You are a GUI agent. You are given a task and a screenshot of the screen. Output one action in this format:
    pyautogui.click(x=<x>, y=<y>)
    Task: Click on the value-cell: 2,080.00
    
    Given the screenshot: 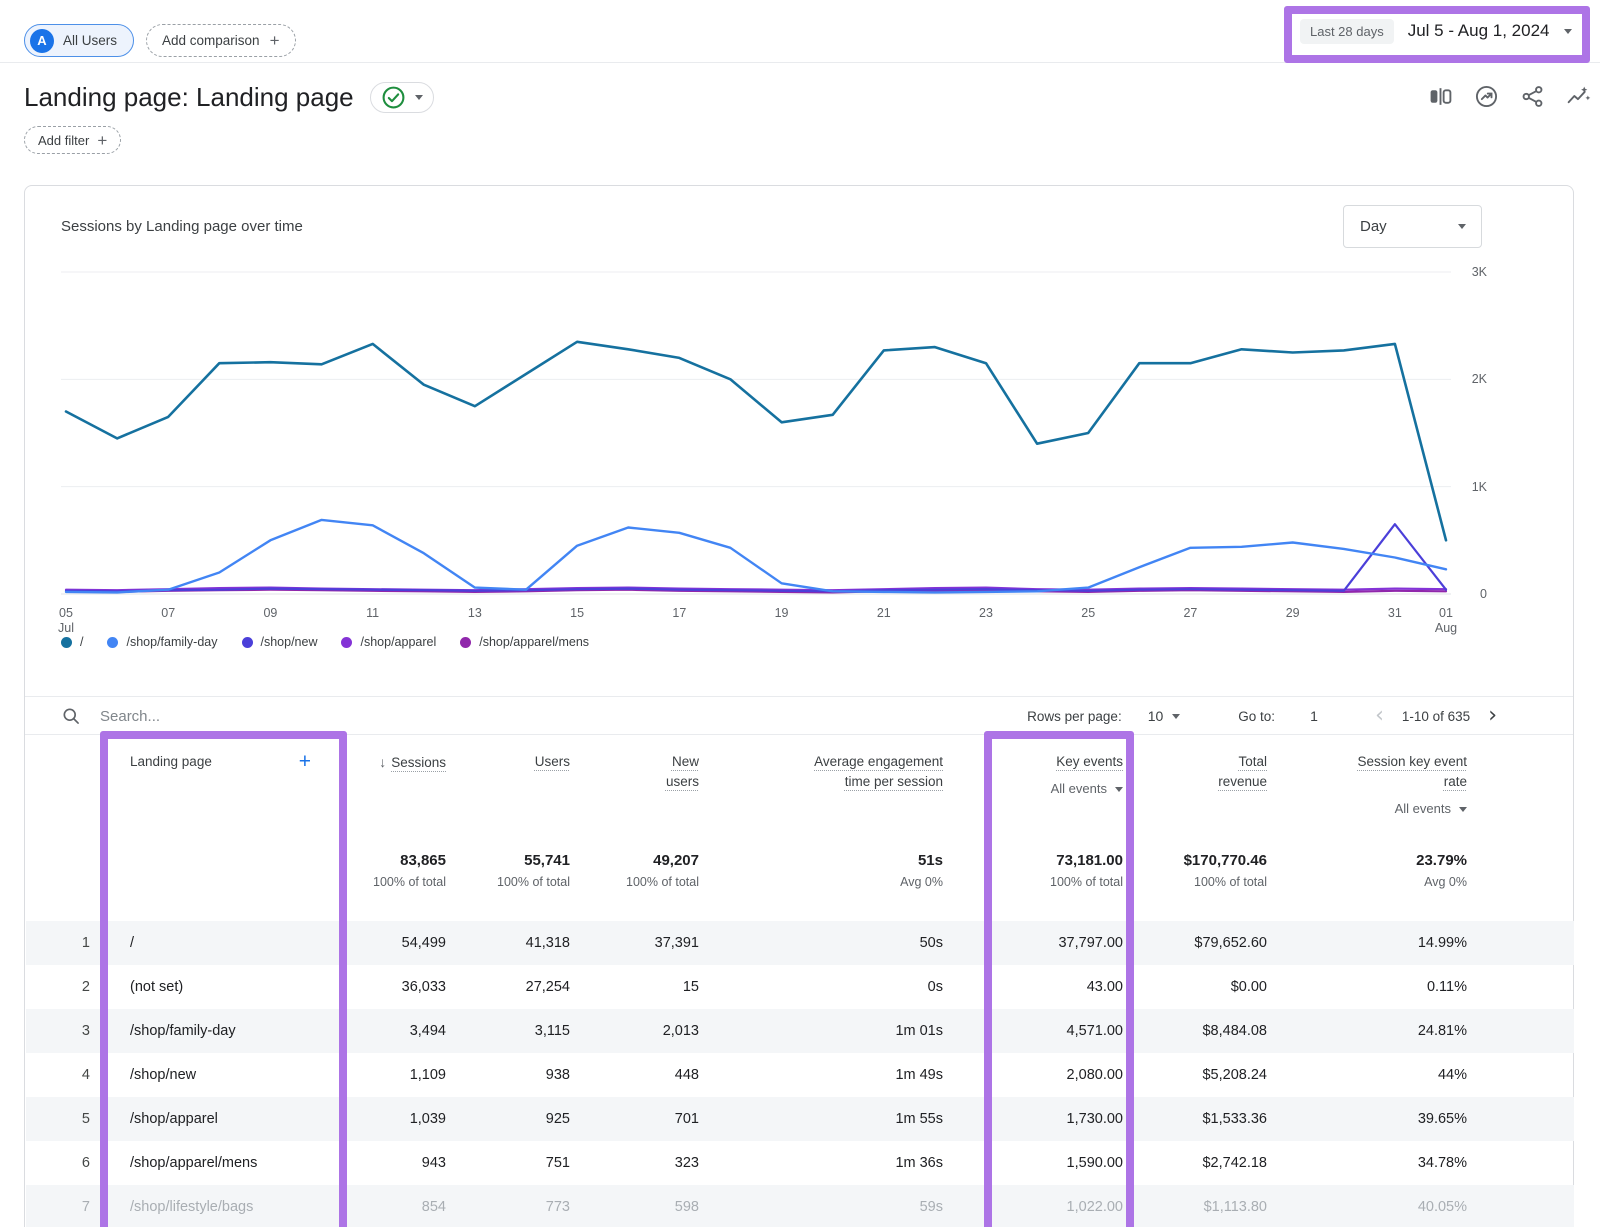 What is the action you would take?
    pyautogui.click(x=1094, y=1075)
    